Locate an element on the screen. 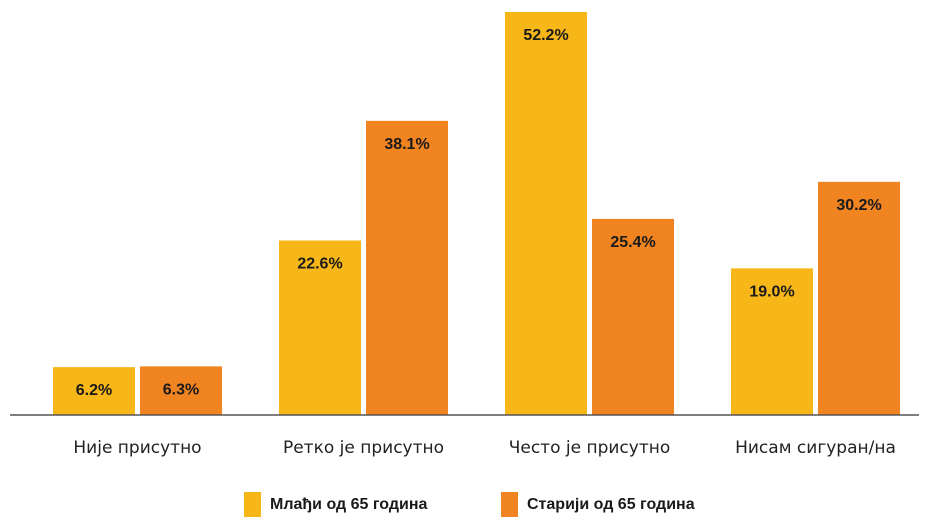 Image resolution: width=929 pixels, height=522 pixels. category-label-2: Често је присутно is located at coordinates (590, 448).